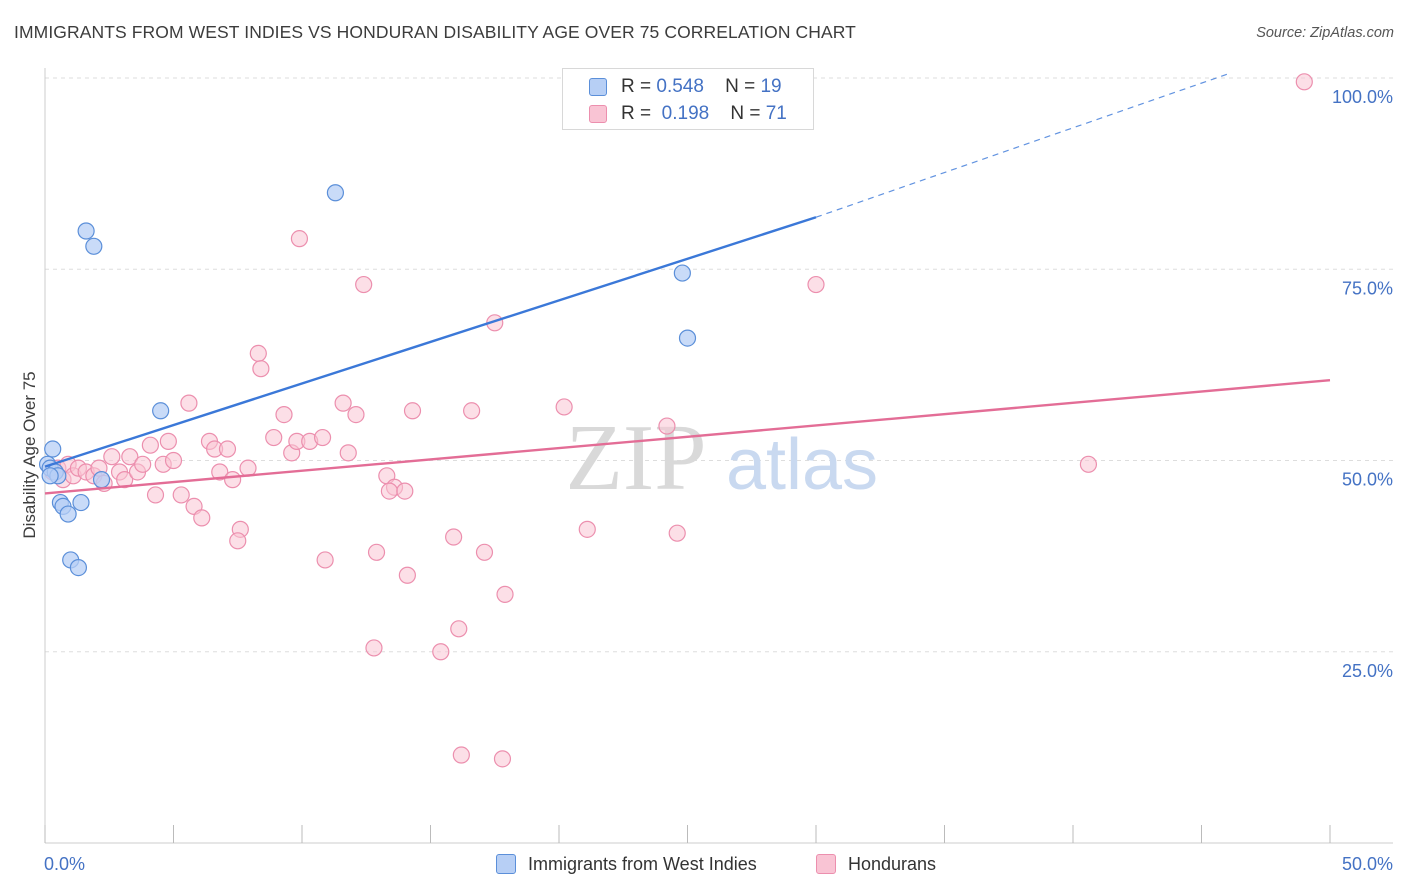 This screenshot has height=892, width=1406. I want to click on y-axis-title: Disability Age Over 75, so click(29, 454).